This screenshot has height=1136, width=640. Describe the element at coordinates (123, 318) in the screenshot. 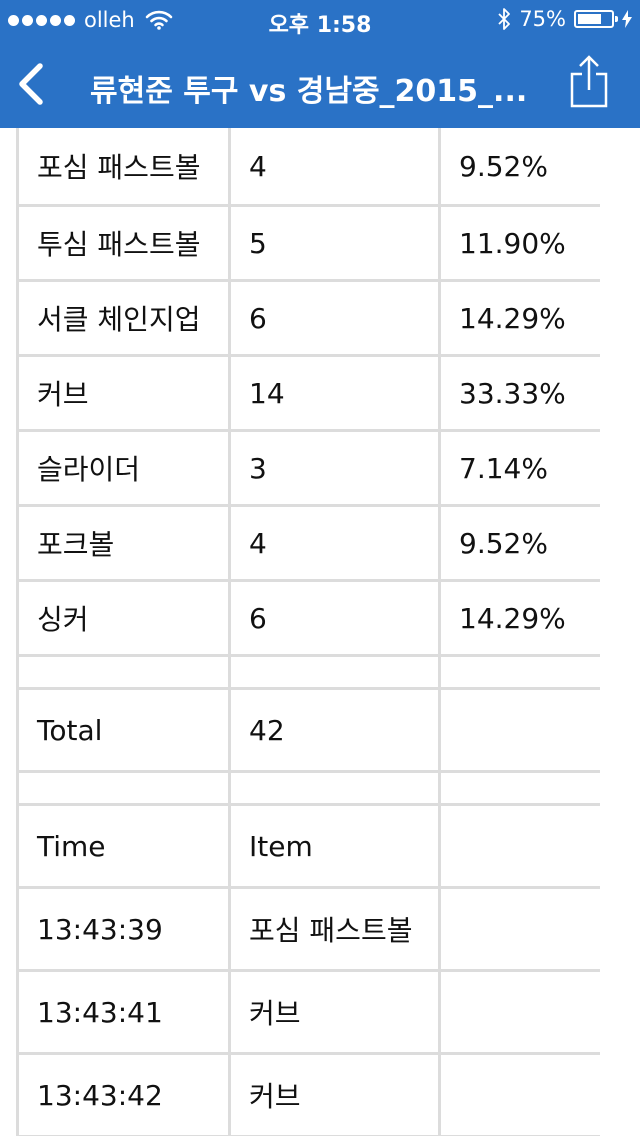

I see `pitch-name-cell: 서클 체인지업` at that location.